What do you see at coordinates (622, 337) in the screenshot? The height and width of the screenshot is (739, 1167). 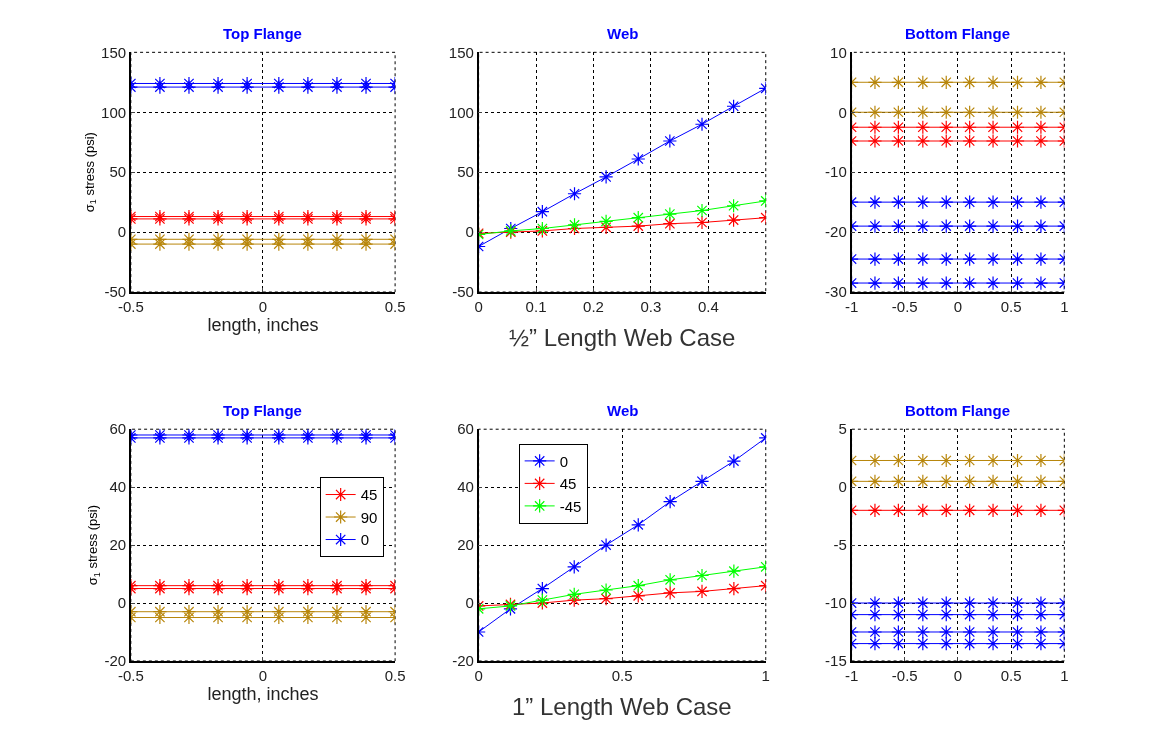 I see `text: ½” Length Web Case` at bounding box center [622, 337].